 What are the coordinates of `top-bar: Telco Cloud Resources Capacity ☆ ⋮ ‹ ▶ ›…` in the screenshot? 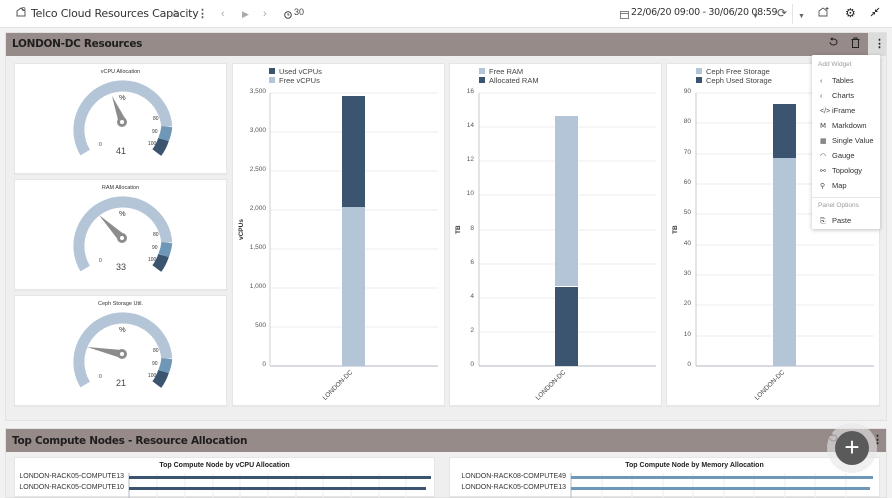 It's located at (446, 14).